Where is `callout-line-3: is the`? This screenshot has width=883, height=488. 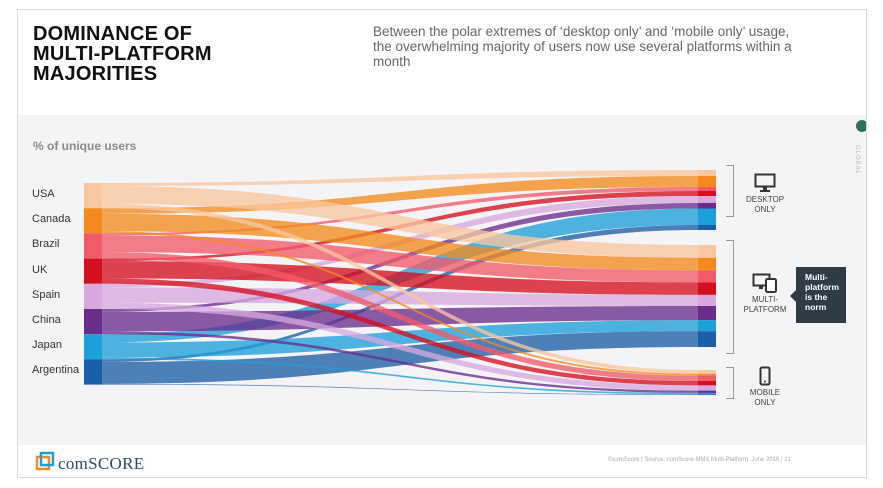 callout-line-3: is the is located at coordinates (816, 297).